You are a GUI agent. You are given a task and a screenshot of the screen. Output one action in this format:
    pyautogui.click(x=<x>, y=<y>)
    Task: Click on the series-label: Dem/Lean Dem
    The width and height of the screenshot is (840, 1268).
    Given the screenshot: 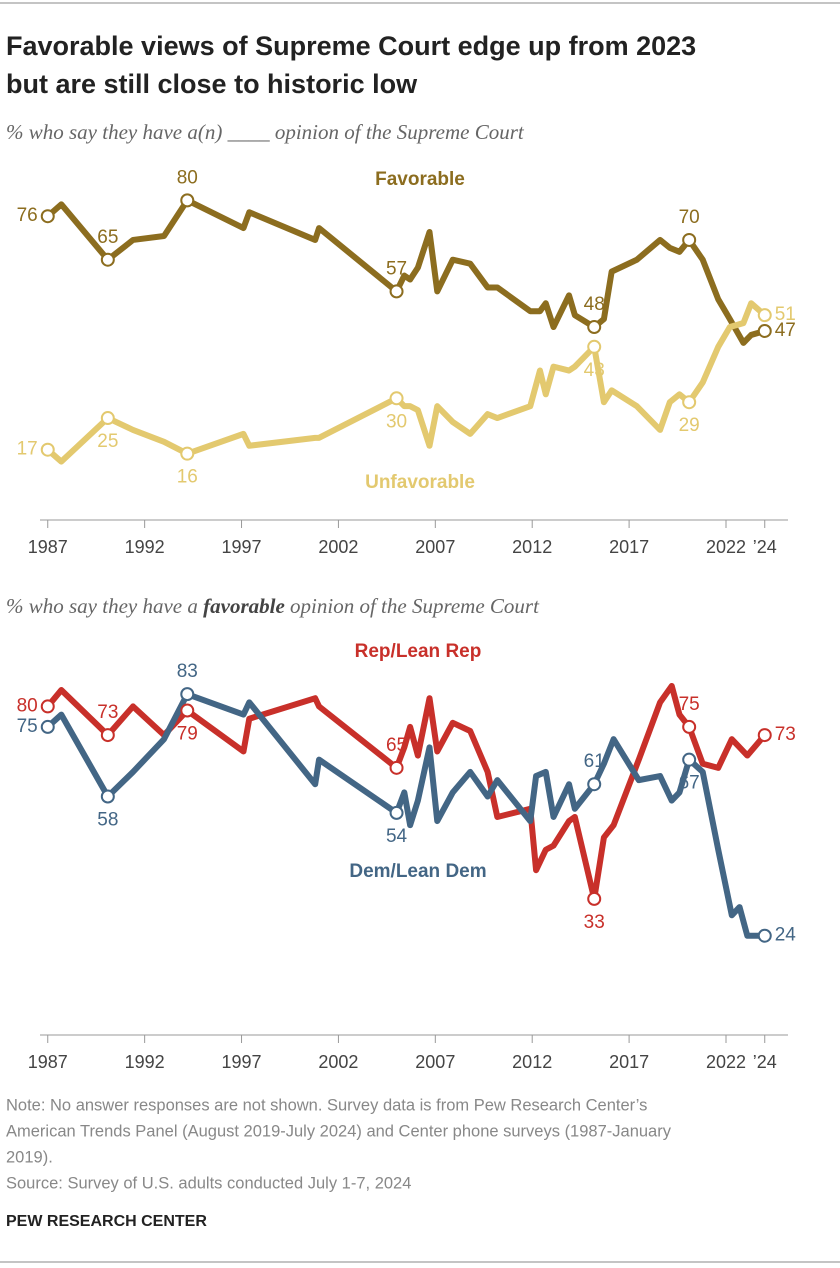 What is the action you would take?
    pyautogui.click(x=417, y=871)
    